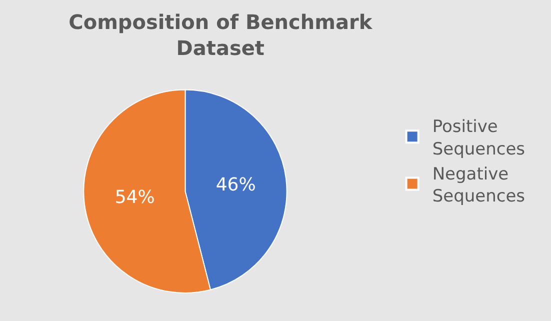 This screenshot has height=321, width=551. What do you see at coordinates (134, 197) in the screenshot?
I see `data-label: 54%` at bounding box center [134, 197].